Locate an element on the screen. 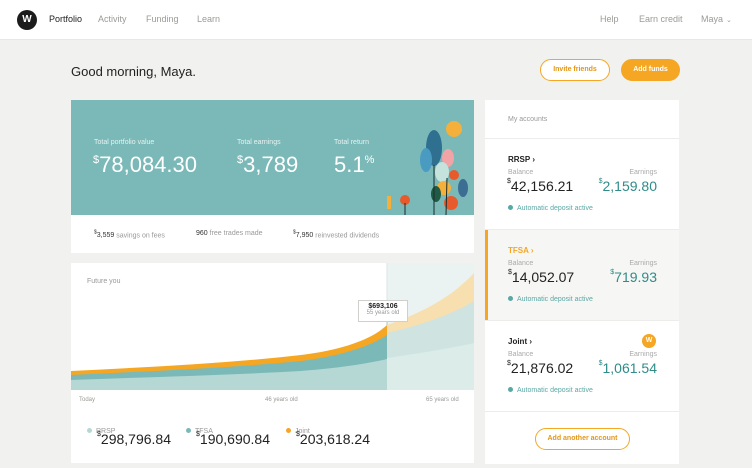 The height and width of the screenshot is (468, 752). earnings-label: Total earnings is located at coordinates (259, 142).